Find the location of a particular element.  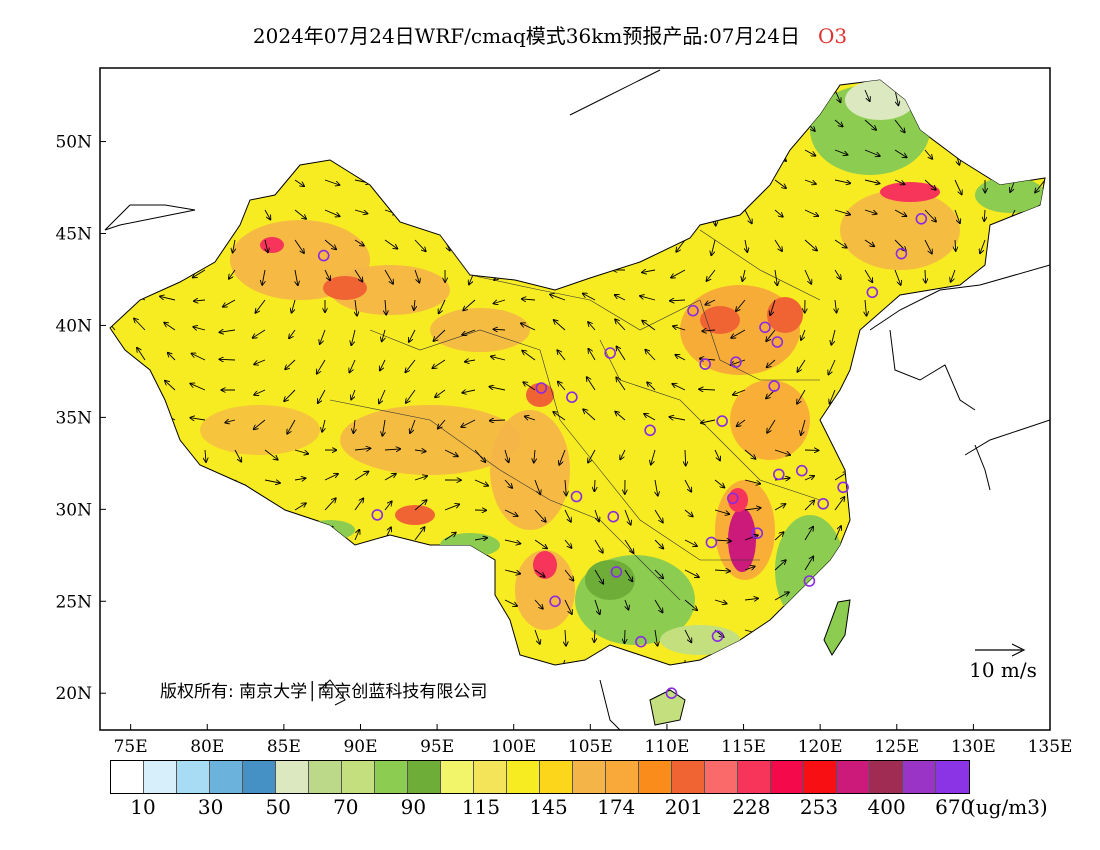

legend-label: 90 is located at coordinates (413, 807).